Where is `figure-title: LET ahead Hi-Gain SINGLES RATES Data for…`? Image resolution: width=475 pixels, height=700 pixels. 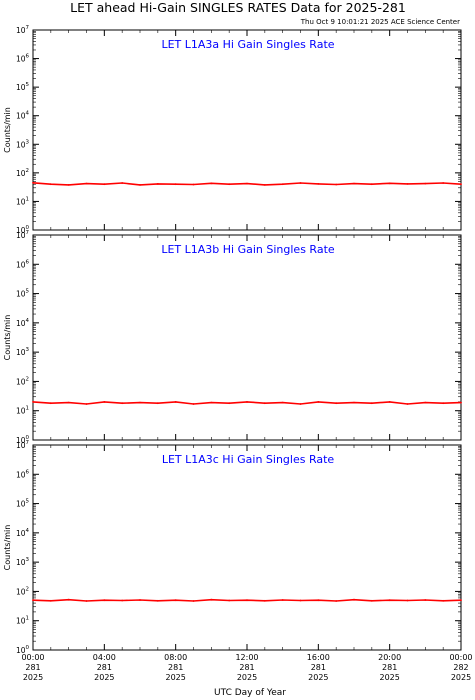 figure-title: LET ahead Hi-Gain SINGLES RATES Data for… is located at coordinates (238, 7).